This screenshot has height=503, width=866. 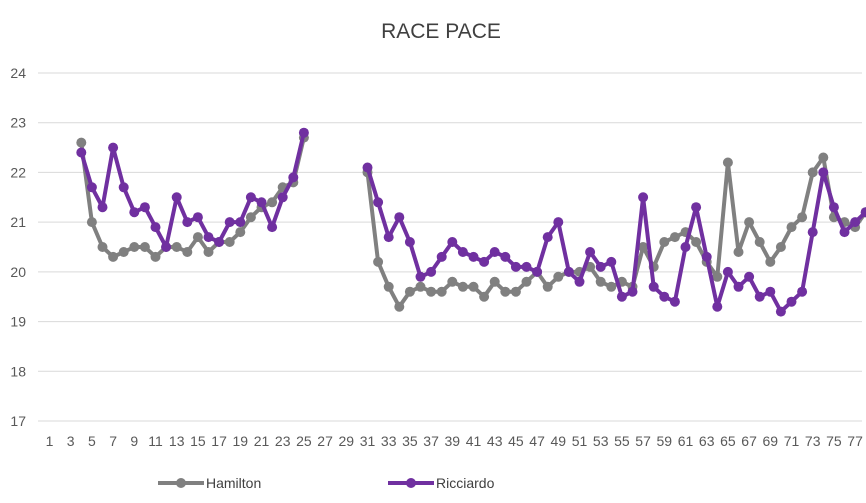 I want to click on x-tick-label: 73, so click(x=813, y=441).